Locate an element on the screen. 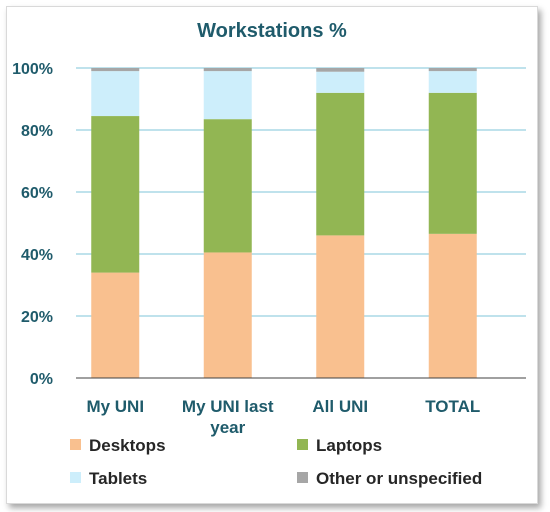  category-label: My UNI is located at coordinates (115, 406).